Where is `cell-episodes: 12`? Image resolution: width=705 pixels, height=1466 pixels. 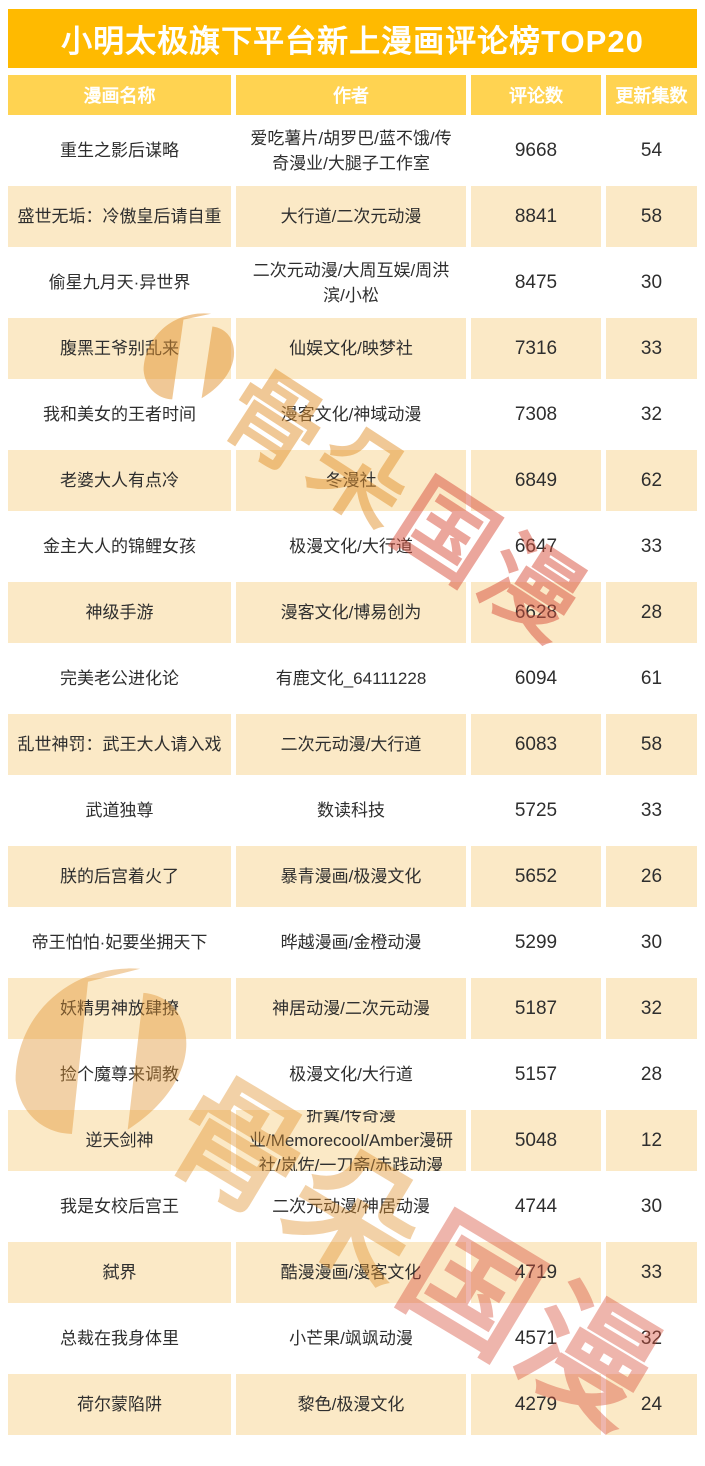
cell-episodes: 12 is located at coordinates (651, 1140).